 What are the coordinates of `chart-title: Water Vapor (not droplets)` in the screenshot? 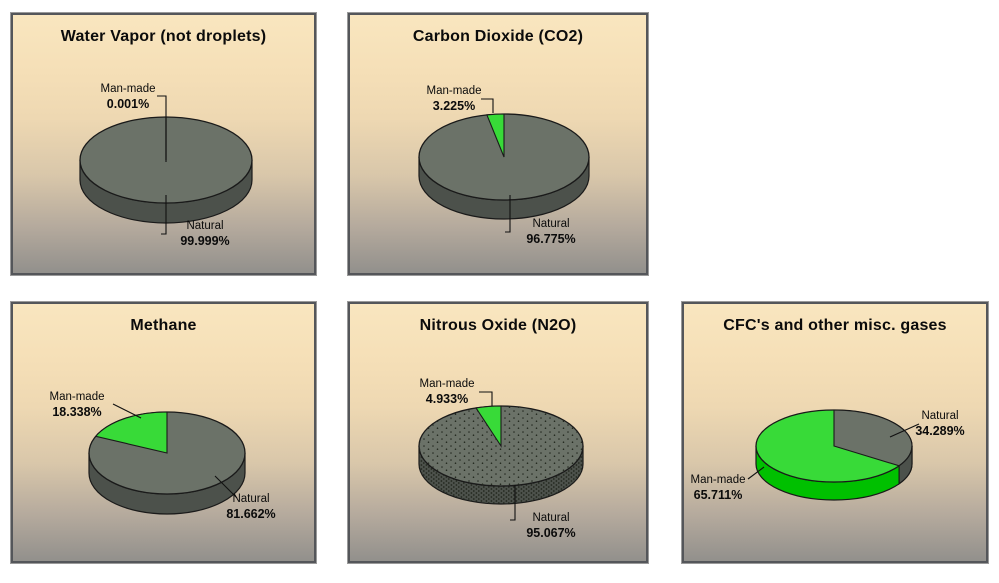 It's located at (163, 36).